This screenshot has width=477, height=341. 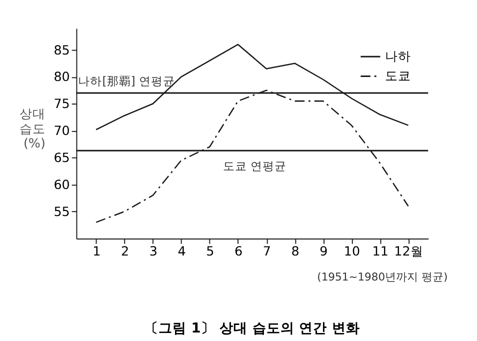 What do you see at coordinates (62, 76) in the screenshot?
I see `y-tick-label: 80` at bounding box center [62, 76].